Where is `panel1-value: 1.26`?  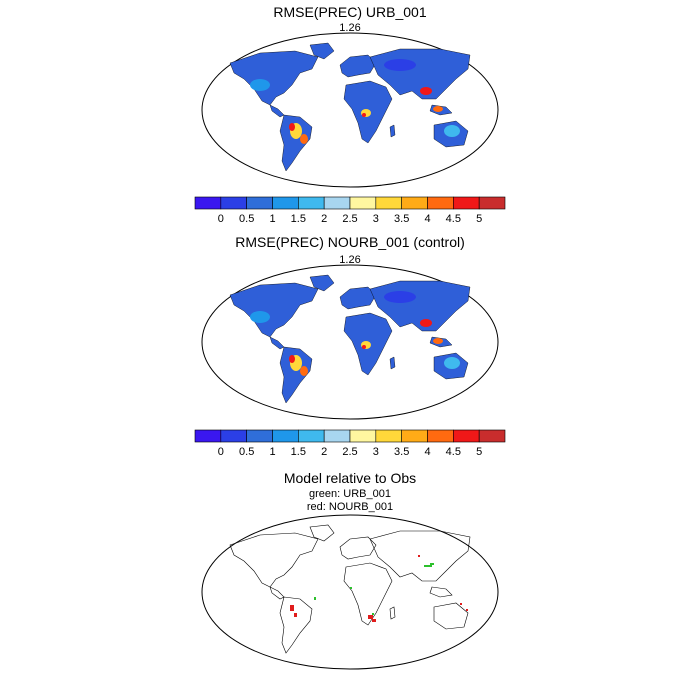 panel1-value: 1.26 is located at coordinates (350, 28).